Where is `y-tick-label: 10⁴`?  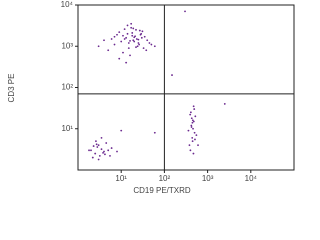 y-tick-label: 10⁴ is located at coordinates (67, 4).